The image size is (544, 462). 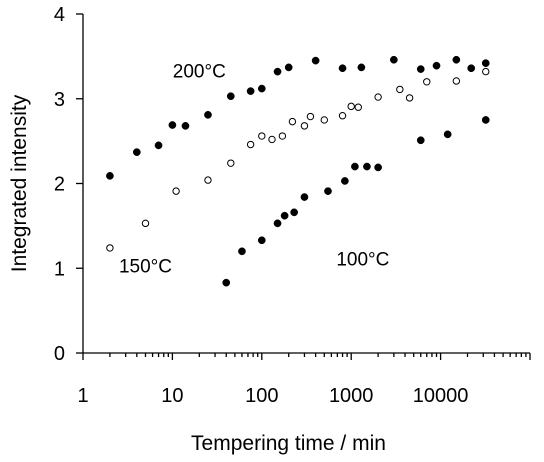 What do you see at coordinates (59, 269) in the screenshot?
I see `y-tick-label: 1` at bounding box center [59, 269].